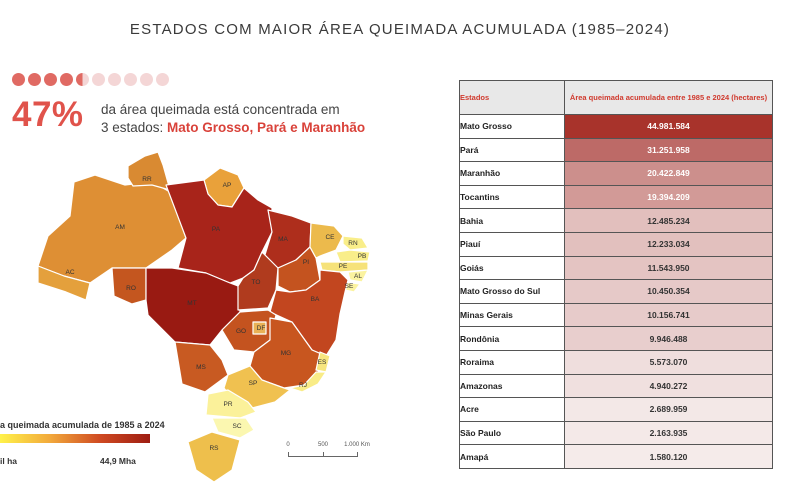  I want to click on scale-bar: 0 500 1.000 Km, so click(328, 449).